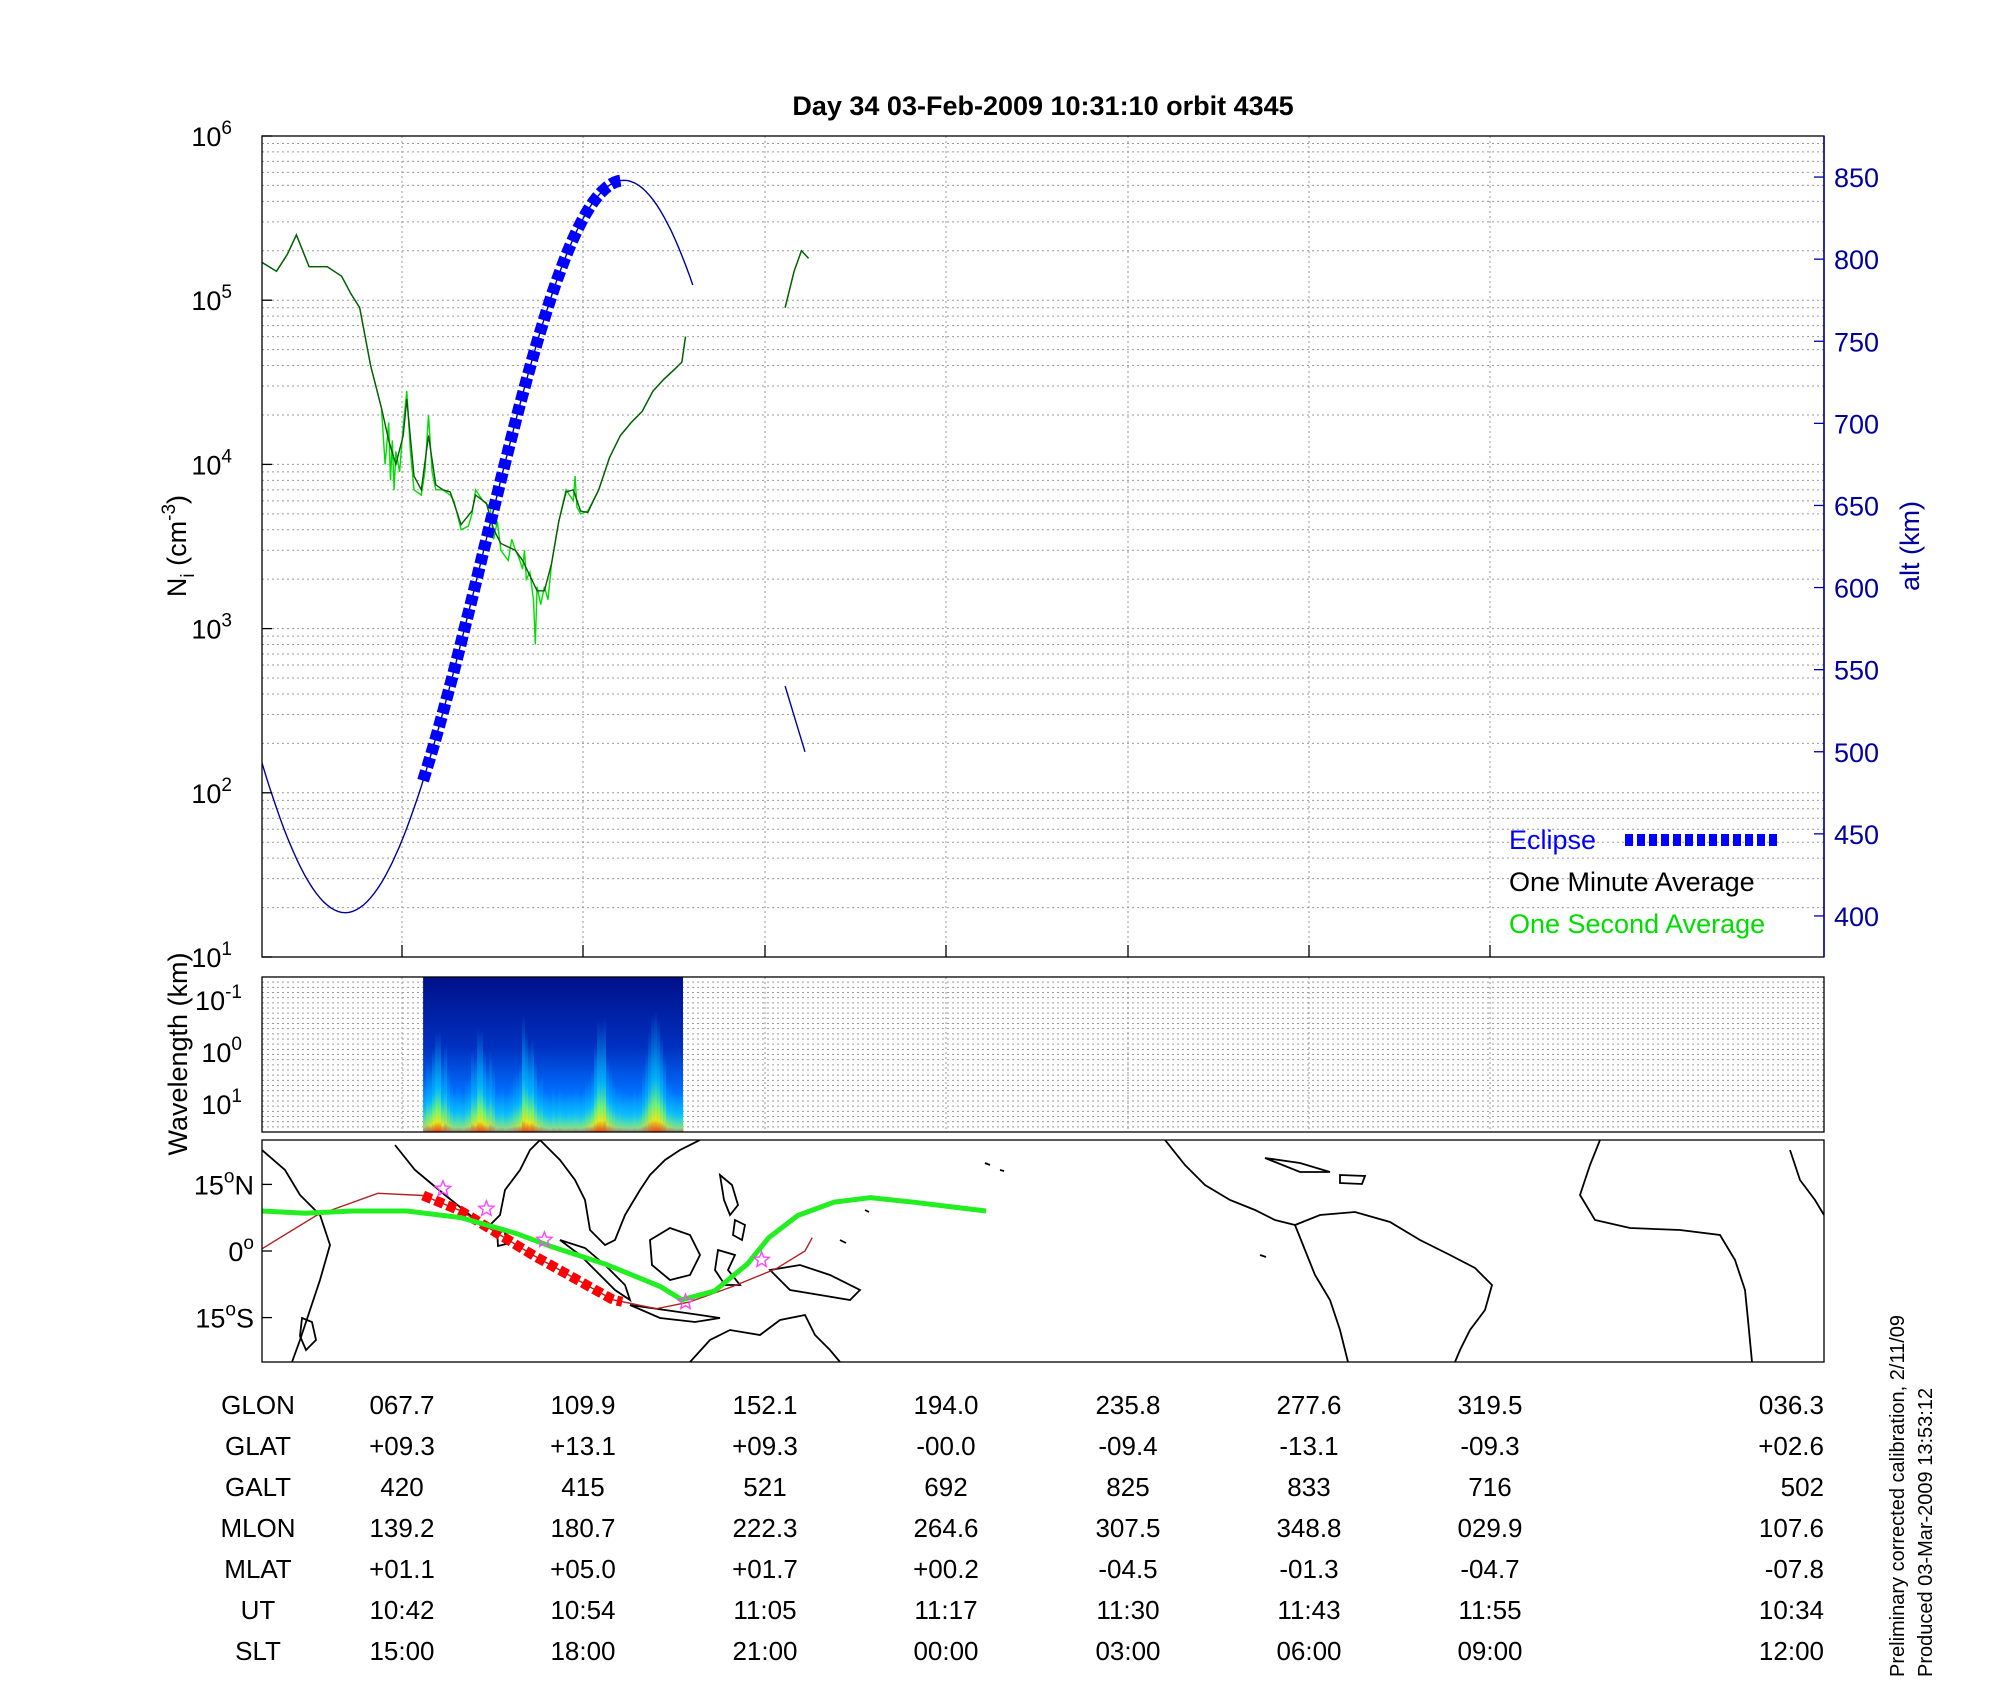 This screenshot has height=1700, width=2000. Describe the element at coordinates (1637, 924) in the screenshot. I see `legend-one-second-label: One Second Average` at that location.